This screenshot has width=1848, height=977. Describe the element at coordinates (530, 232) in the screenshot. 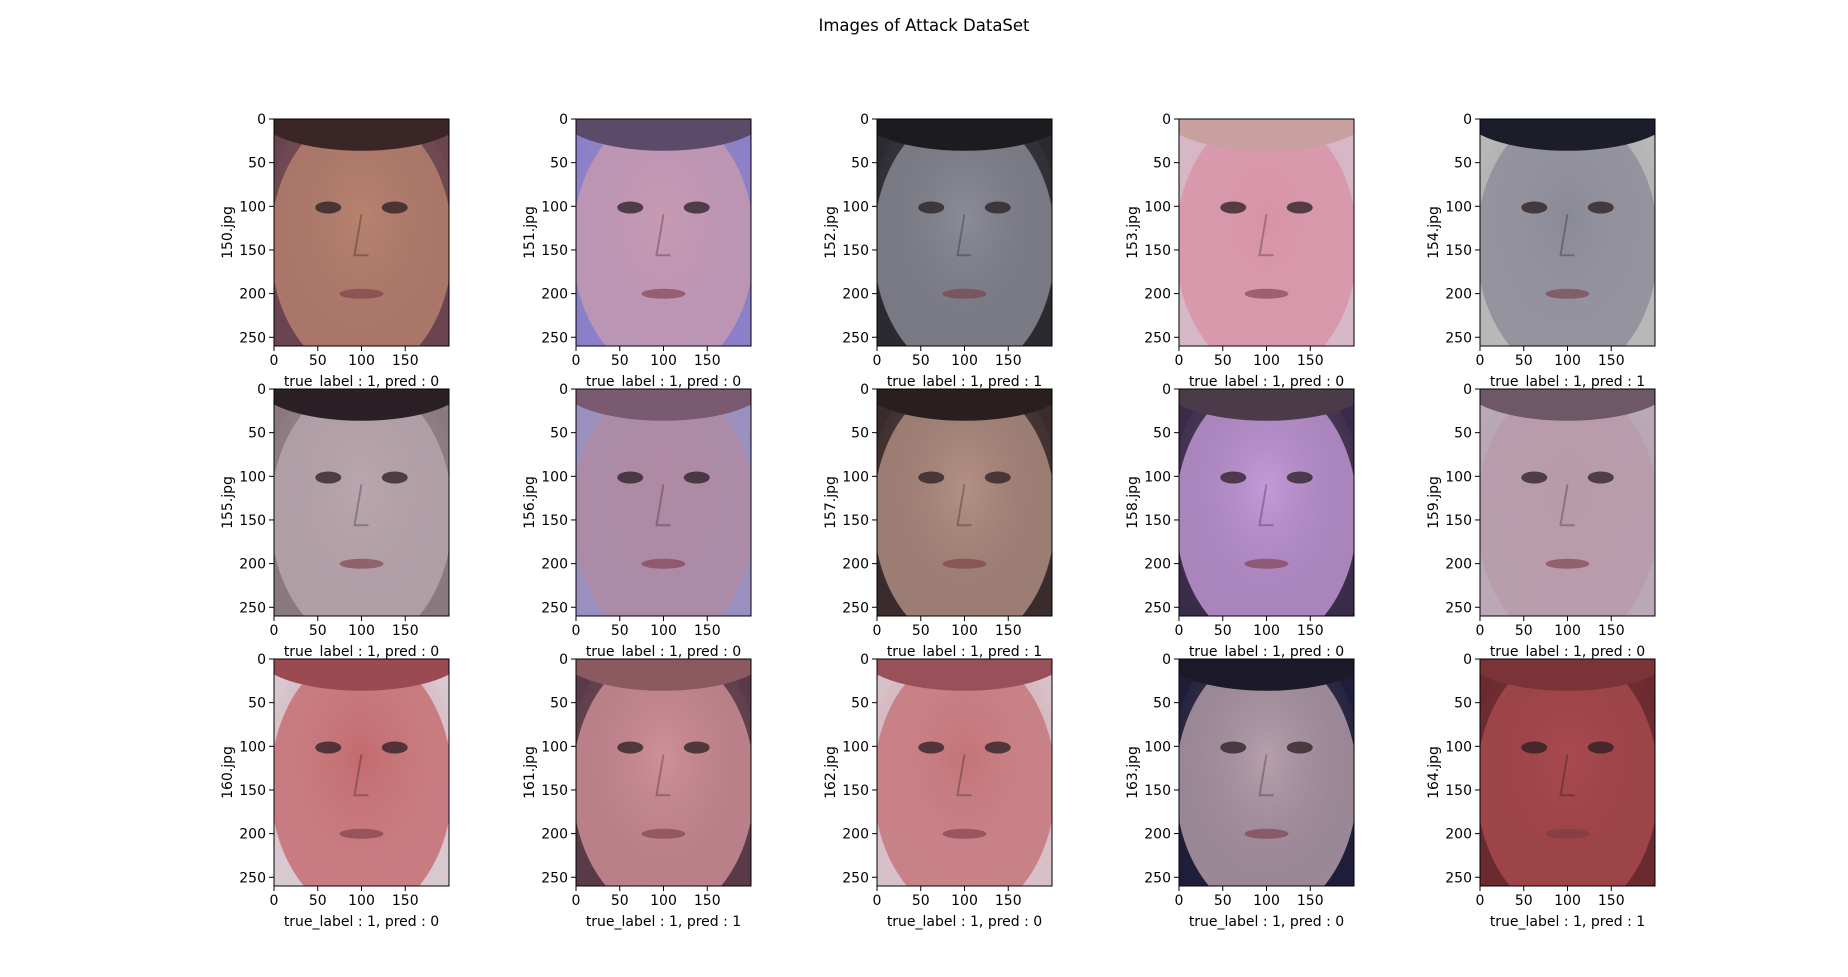

I see `y-axis-label: 151.jpg` at that location.